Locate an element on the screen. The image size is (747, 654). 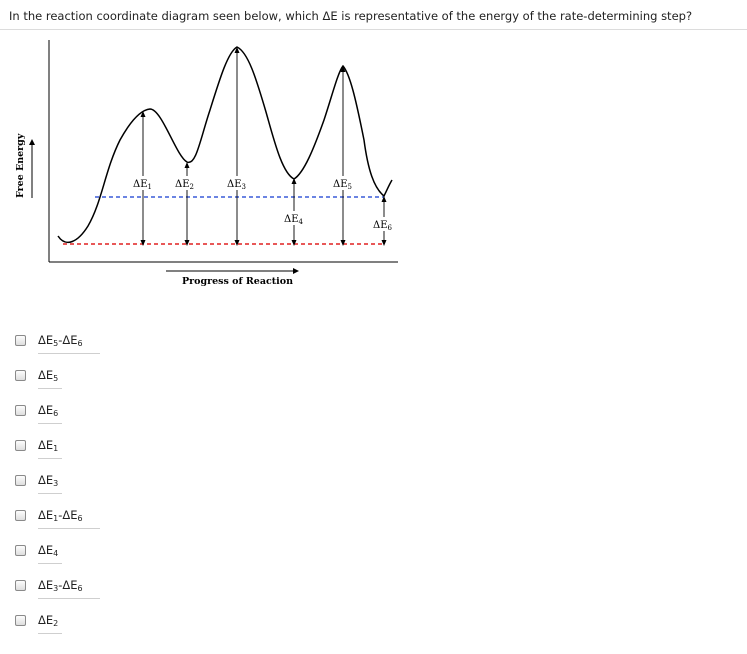
option-label: ΔE3-ΔE6 is located at coordinates (60, 585).